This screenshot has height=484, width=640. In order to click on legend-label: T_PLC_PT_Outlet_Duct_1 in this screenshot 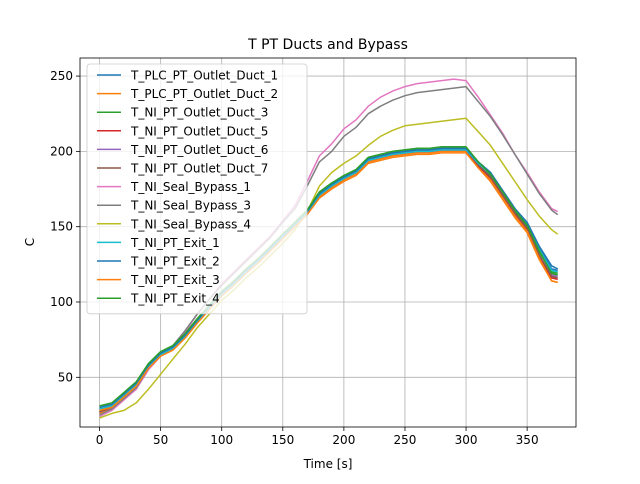, I will do `click(204, 76)`.